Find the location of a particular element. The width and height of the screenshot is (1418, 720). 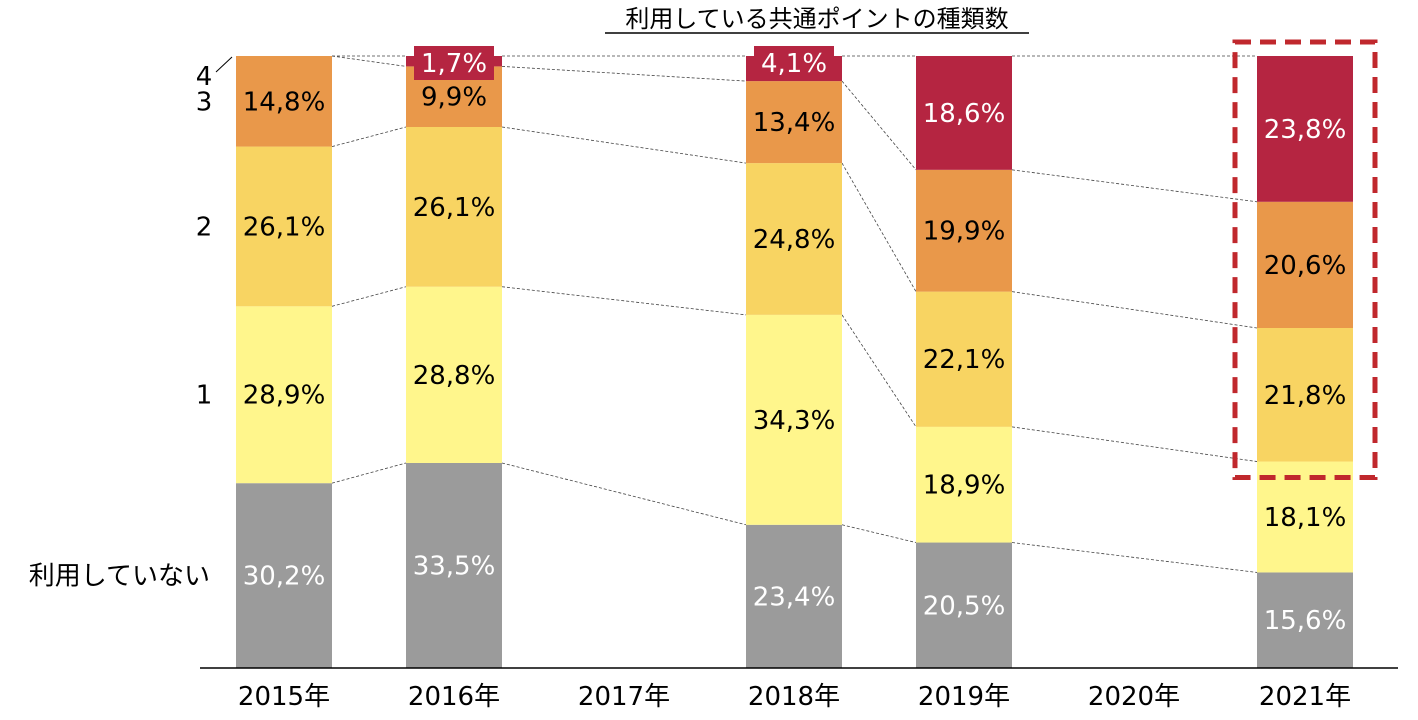

data-label: 13,4% is located at coordinates (794, 123).